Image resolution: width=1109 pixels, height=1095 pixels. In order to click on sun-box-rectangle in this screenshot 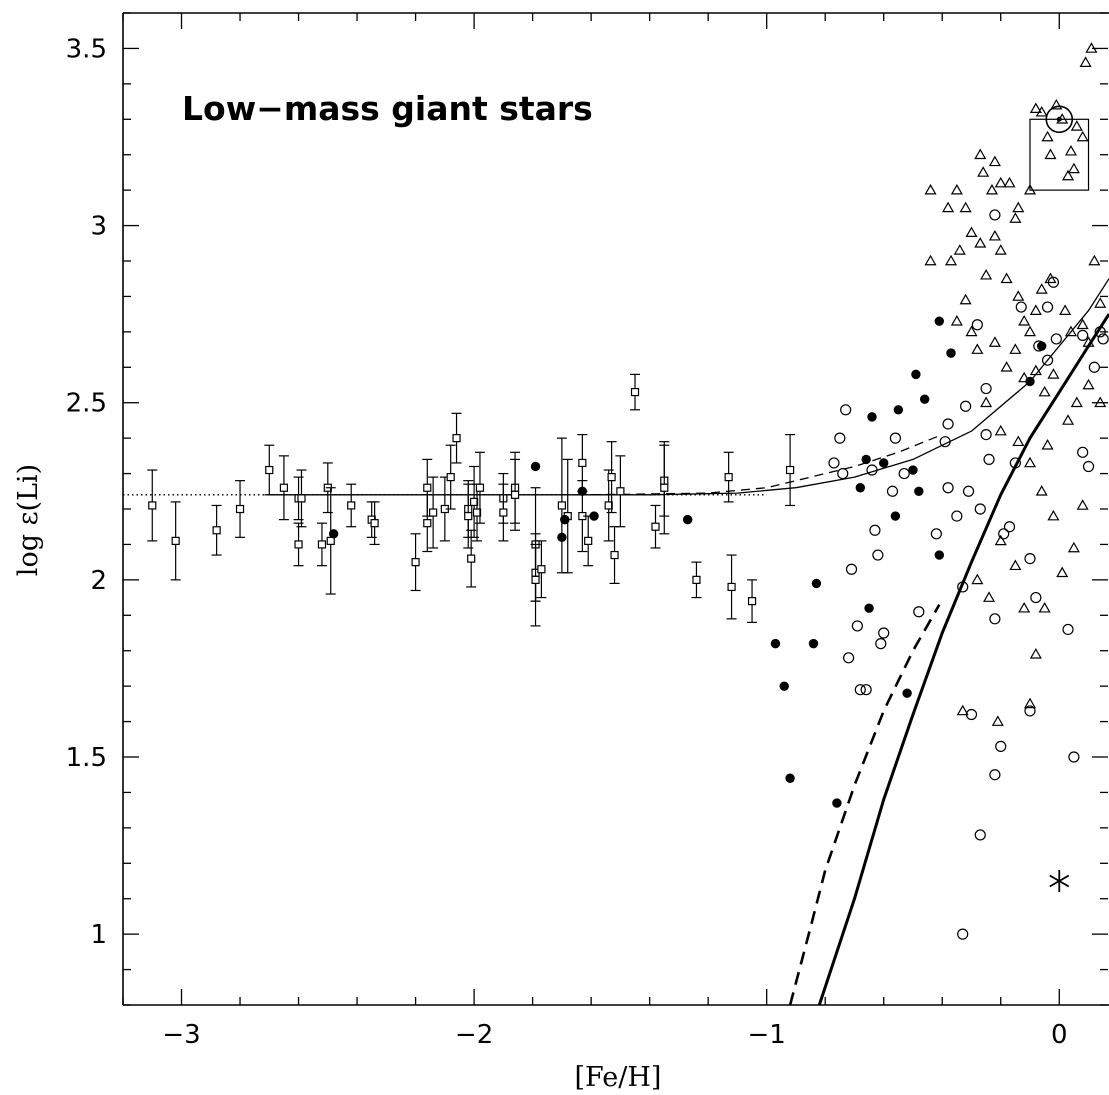, I will do `click(1059, 154)`.